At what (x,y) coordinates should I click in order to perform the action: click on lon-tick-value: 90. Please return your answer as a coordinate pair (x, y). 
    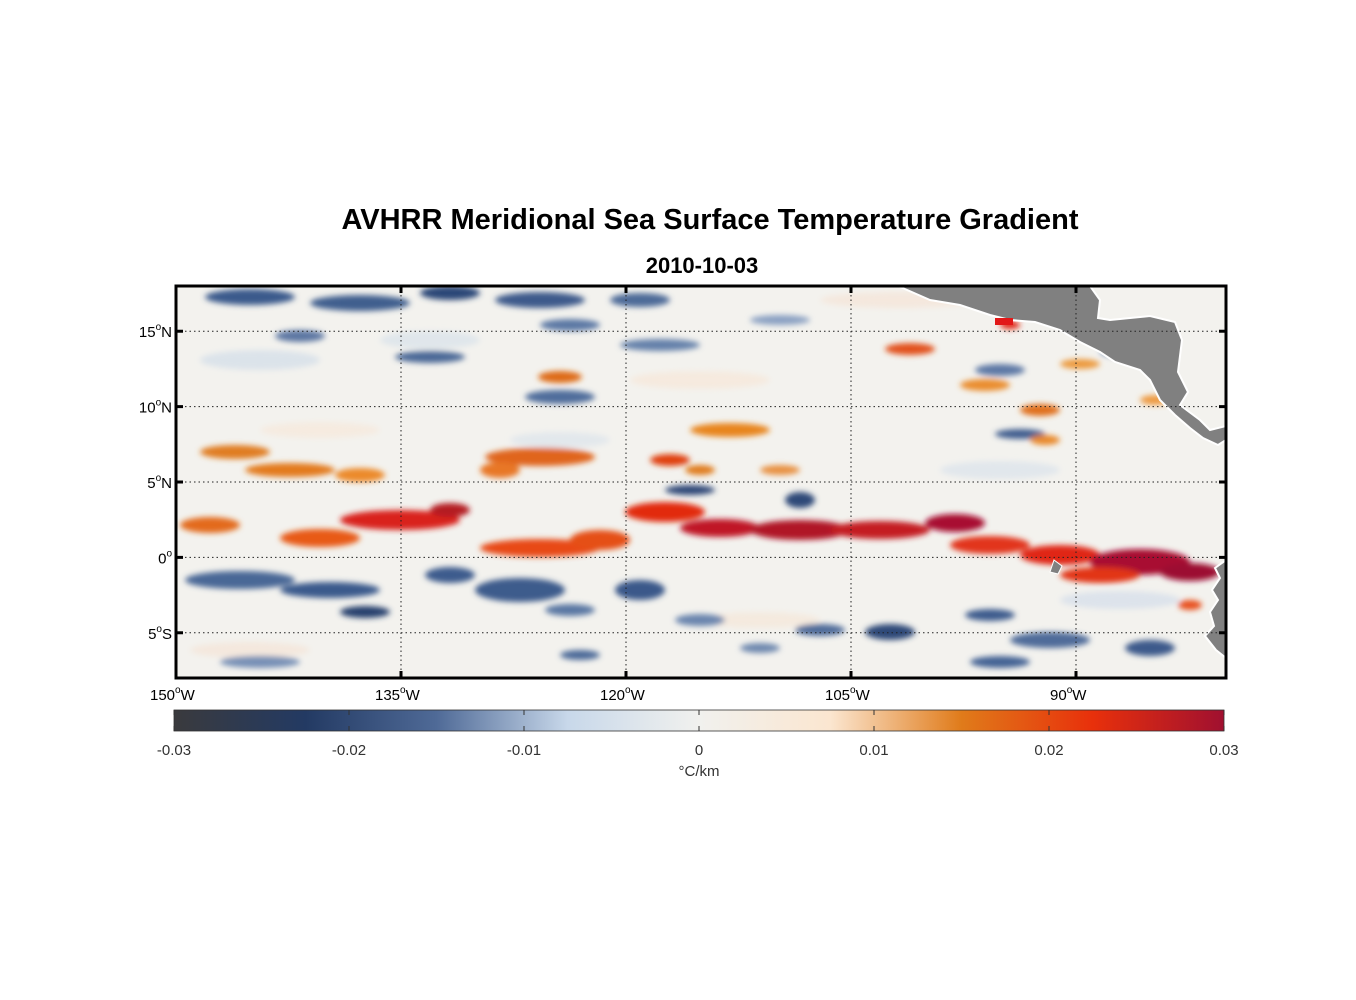
    Looking at the image, I should click on (1058, 695).